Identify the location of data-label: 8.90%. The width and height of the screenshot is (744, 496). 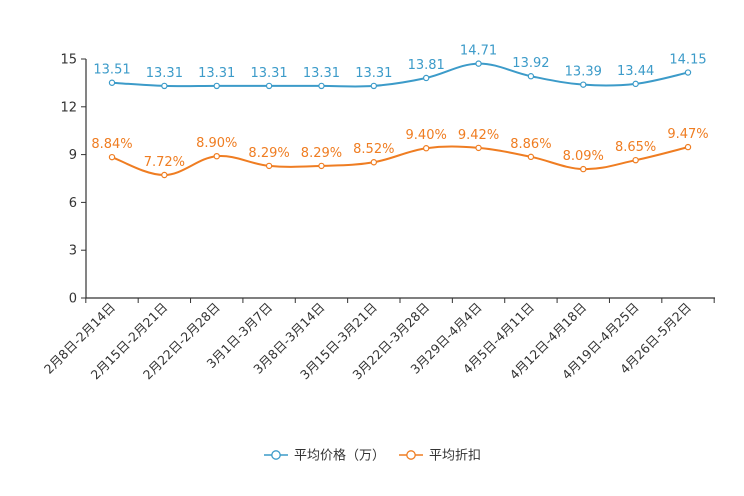
(216, 143).